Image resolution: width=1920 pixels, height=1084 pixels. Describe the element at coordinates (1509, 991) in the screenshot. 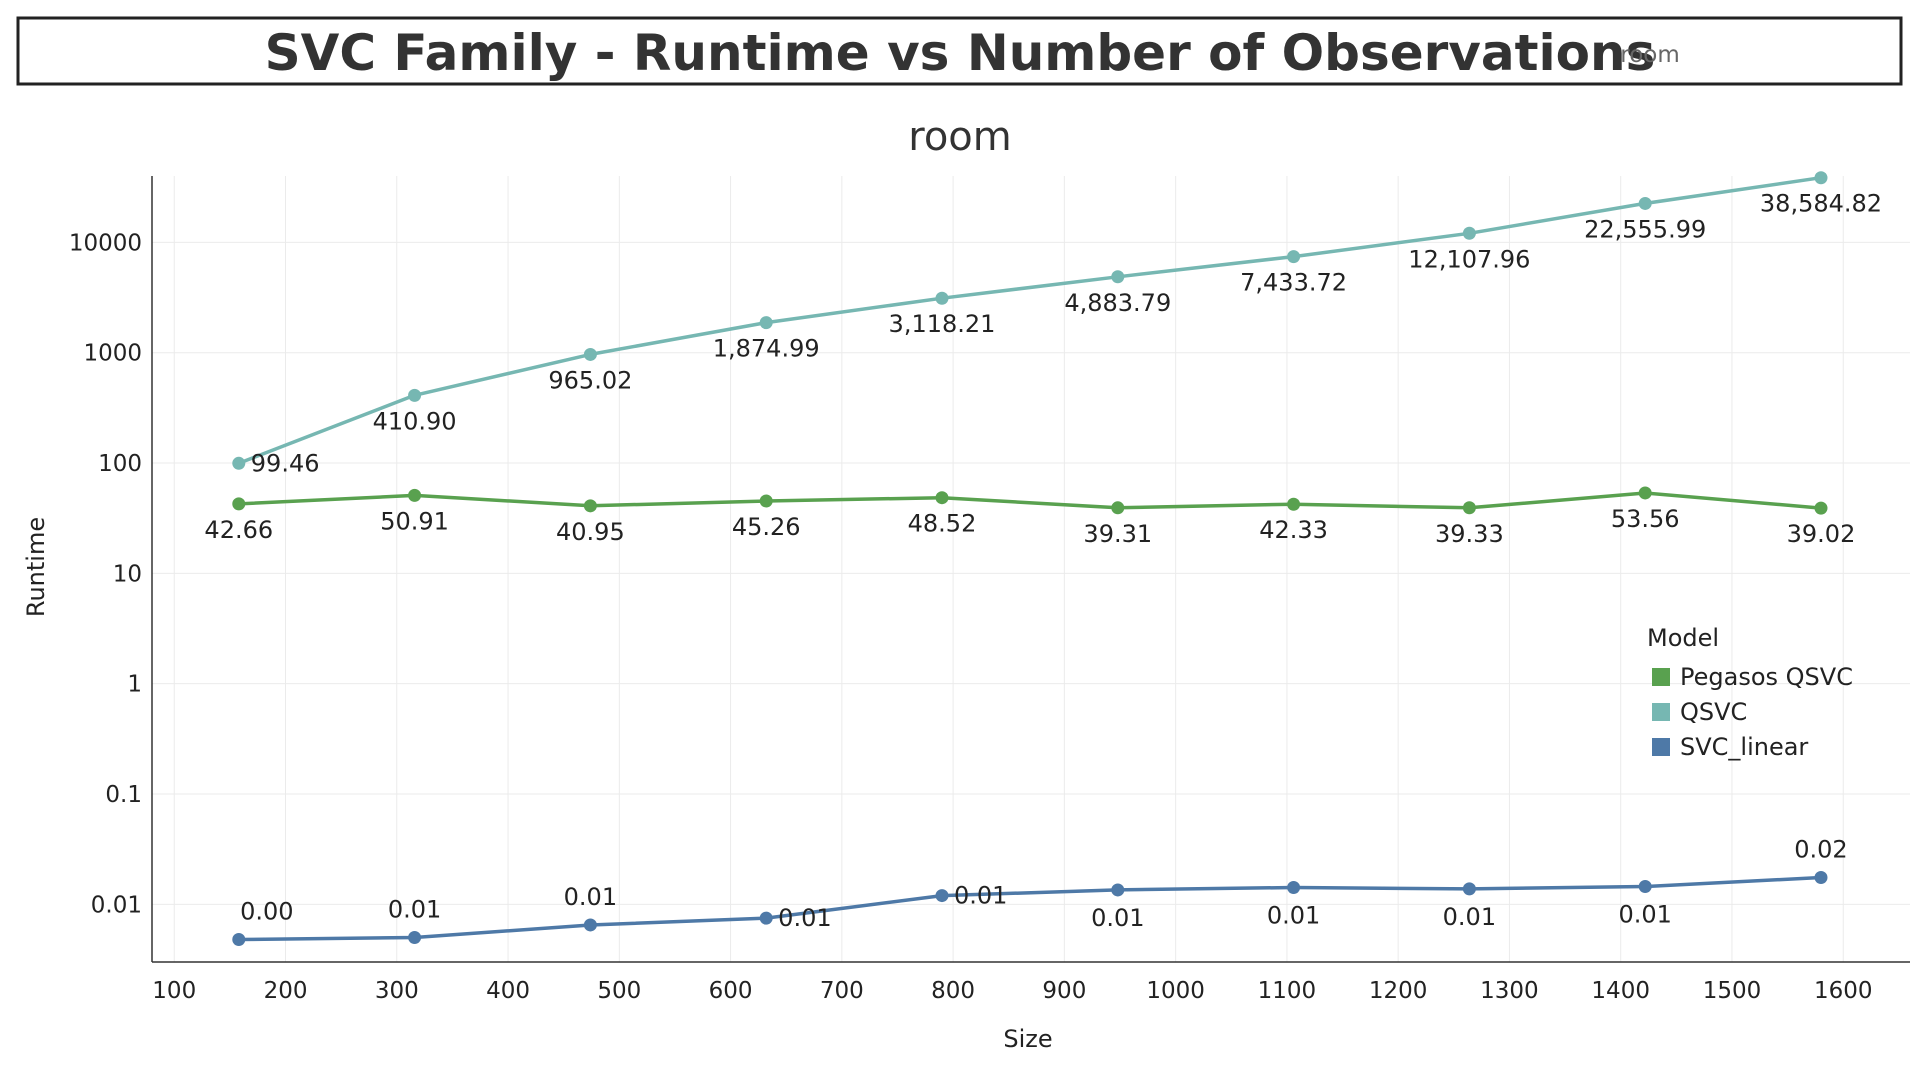

I see `x-tick-label: 1300` at that location.